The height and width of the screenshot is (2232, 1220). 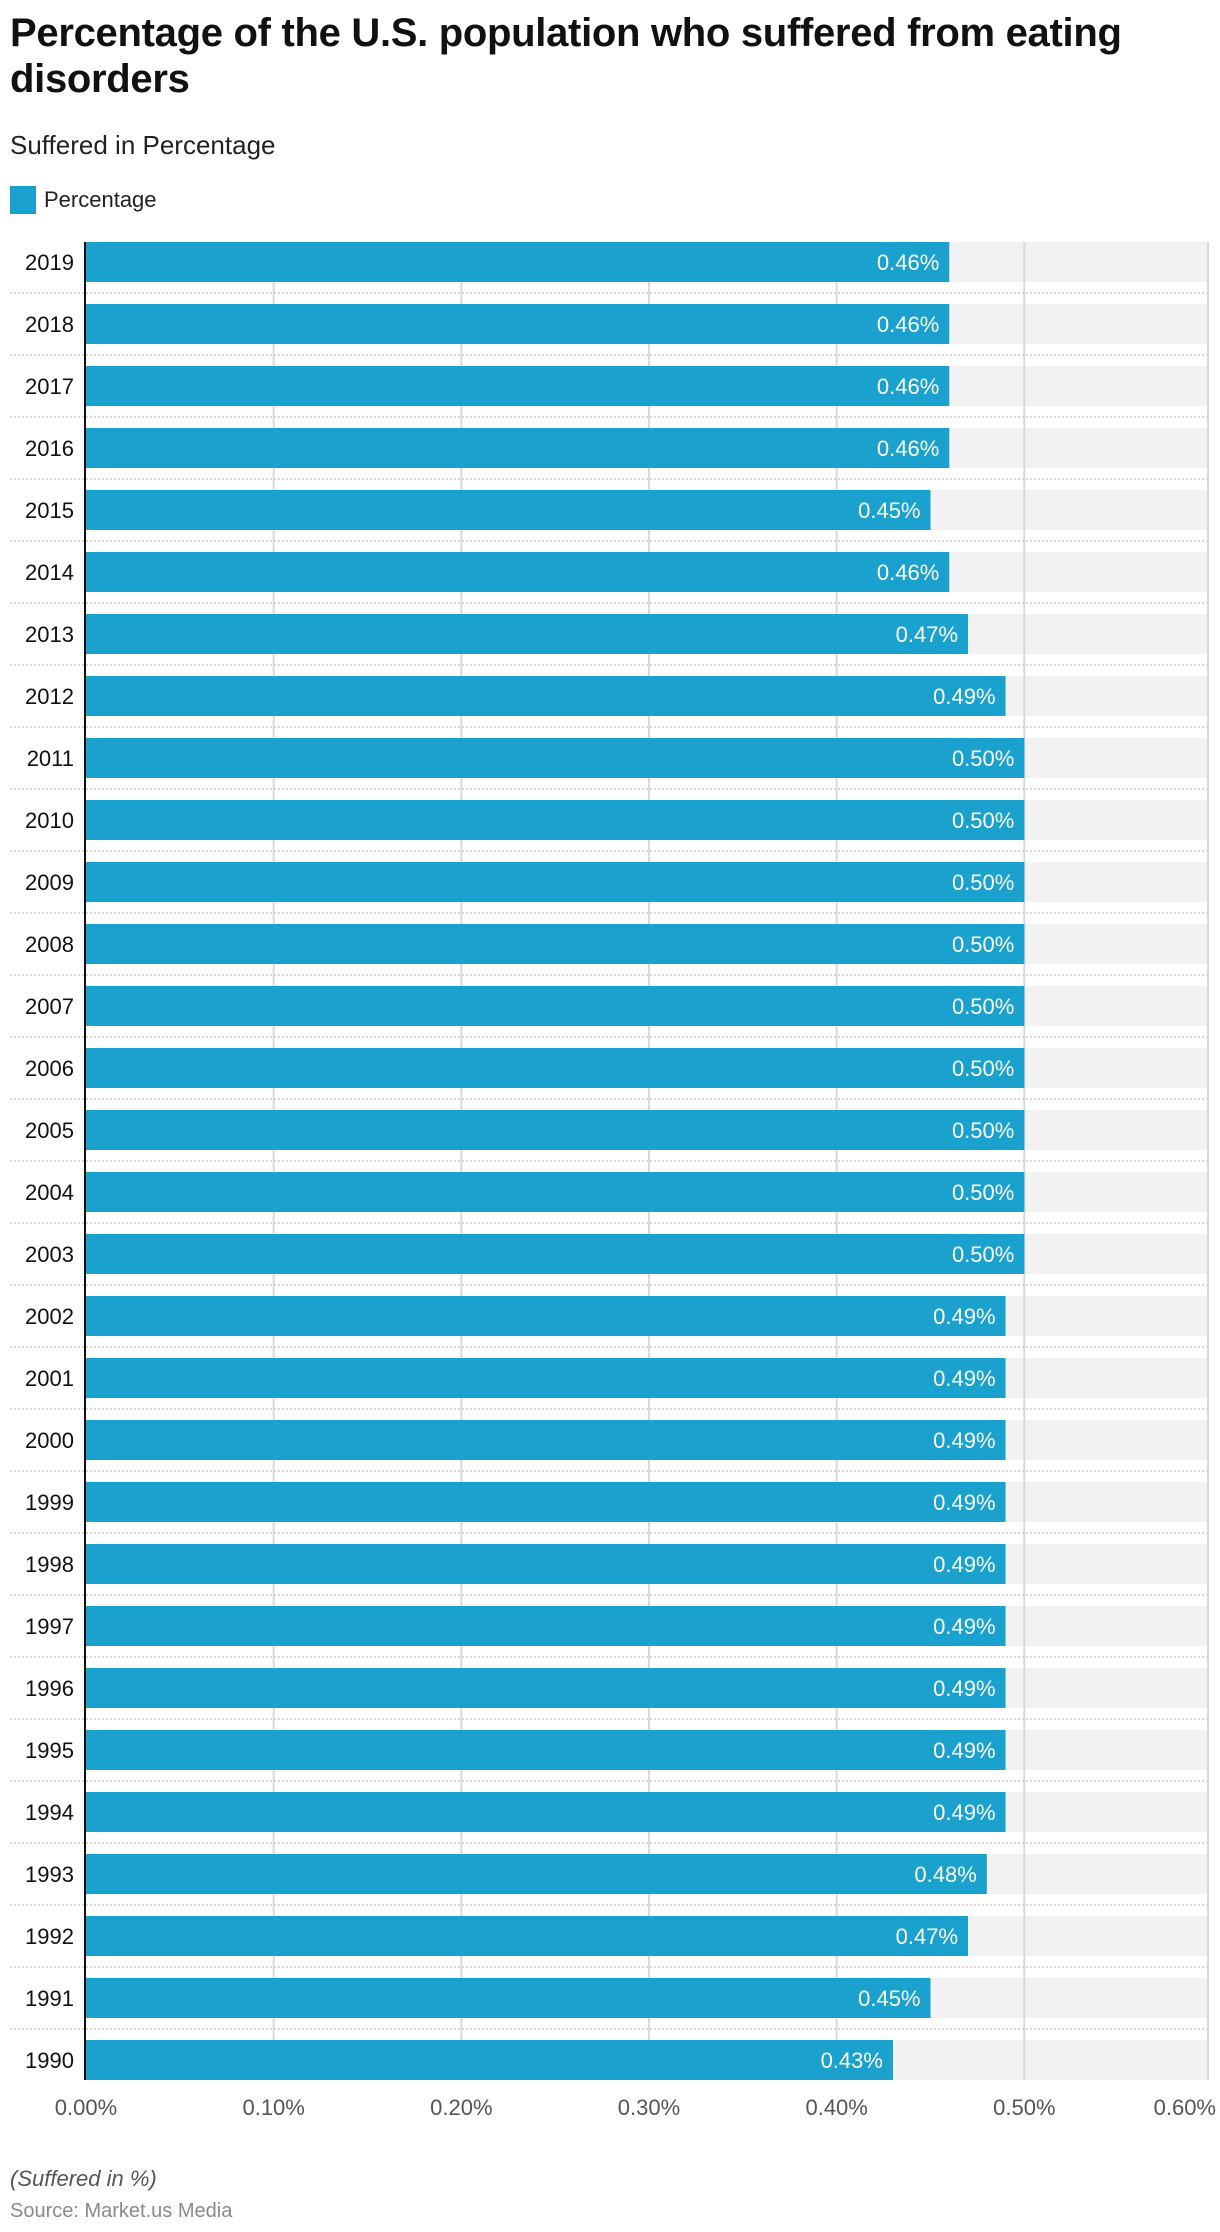 I want to click on category-label: 2014, so click(x=49, y=572).